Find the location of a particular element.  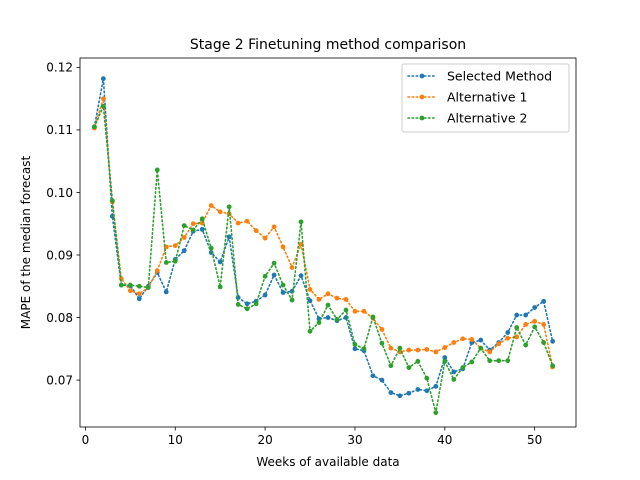

x-tick-label: 40 is located at coordinates (444, 440).